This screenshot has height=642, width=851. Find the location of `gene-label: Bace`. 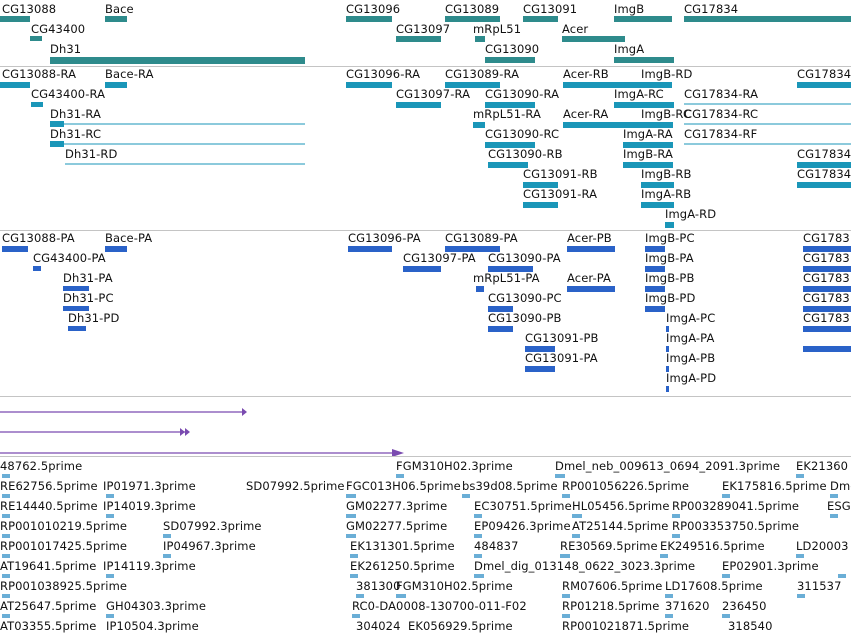

gene-label: Bace is located at coordinates (119, 9).